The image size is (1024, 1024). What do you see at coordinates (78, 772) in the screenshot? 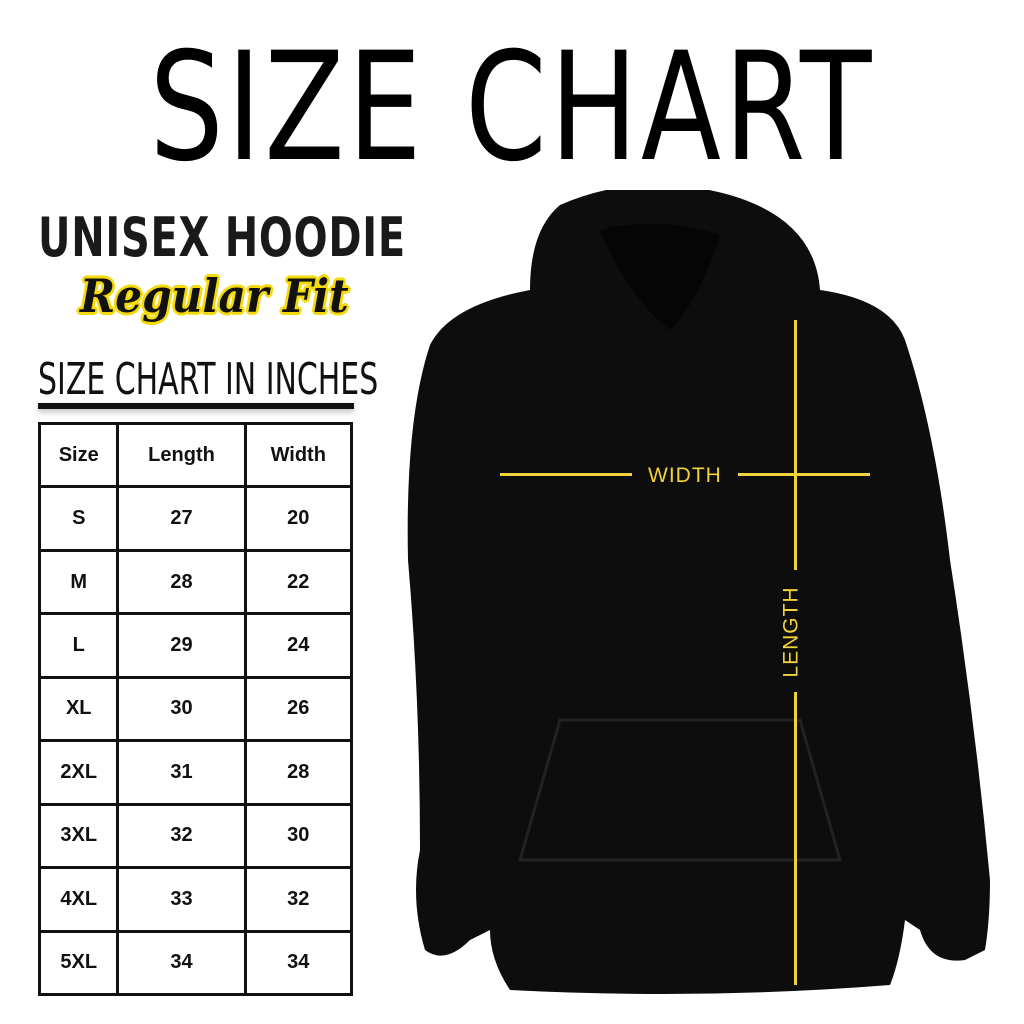
I see `cell-size: 2XL` at bounding box center [78, 772].